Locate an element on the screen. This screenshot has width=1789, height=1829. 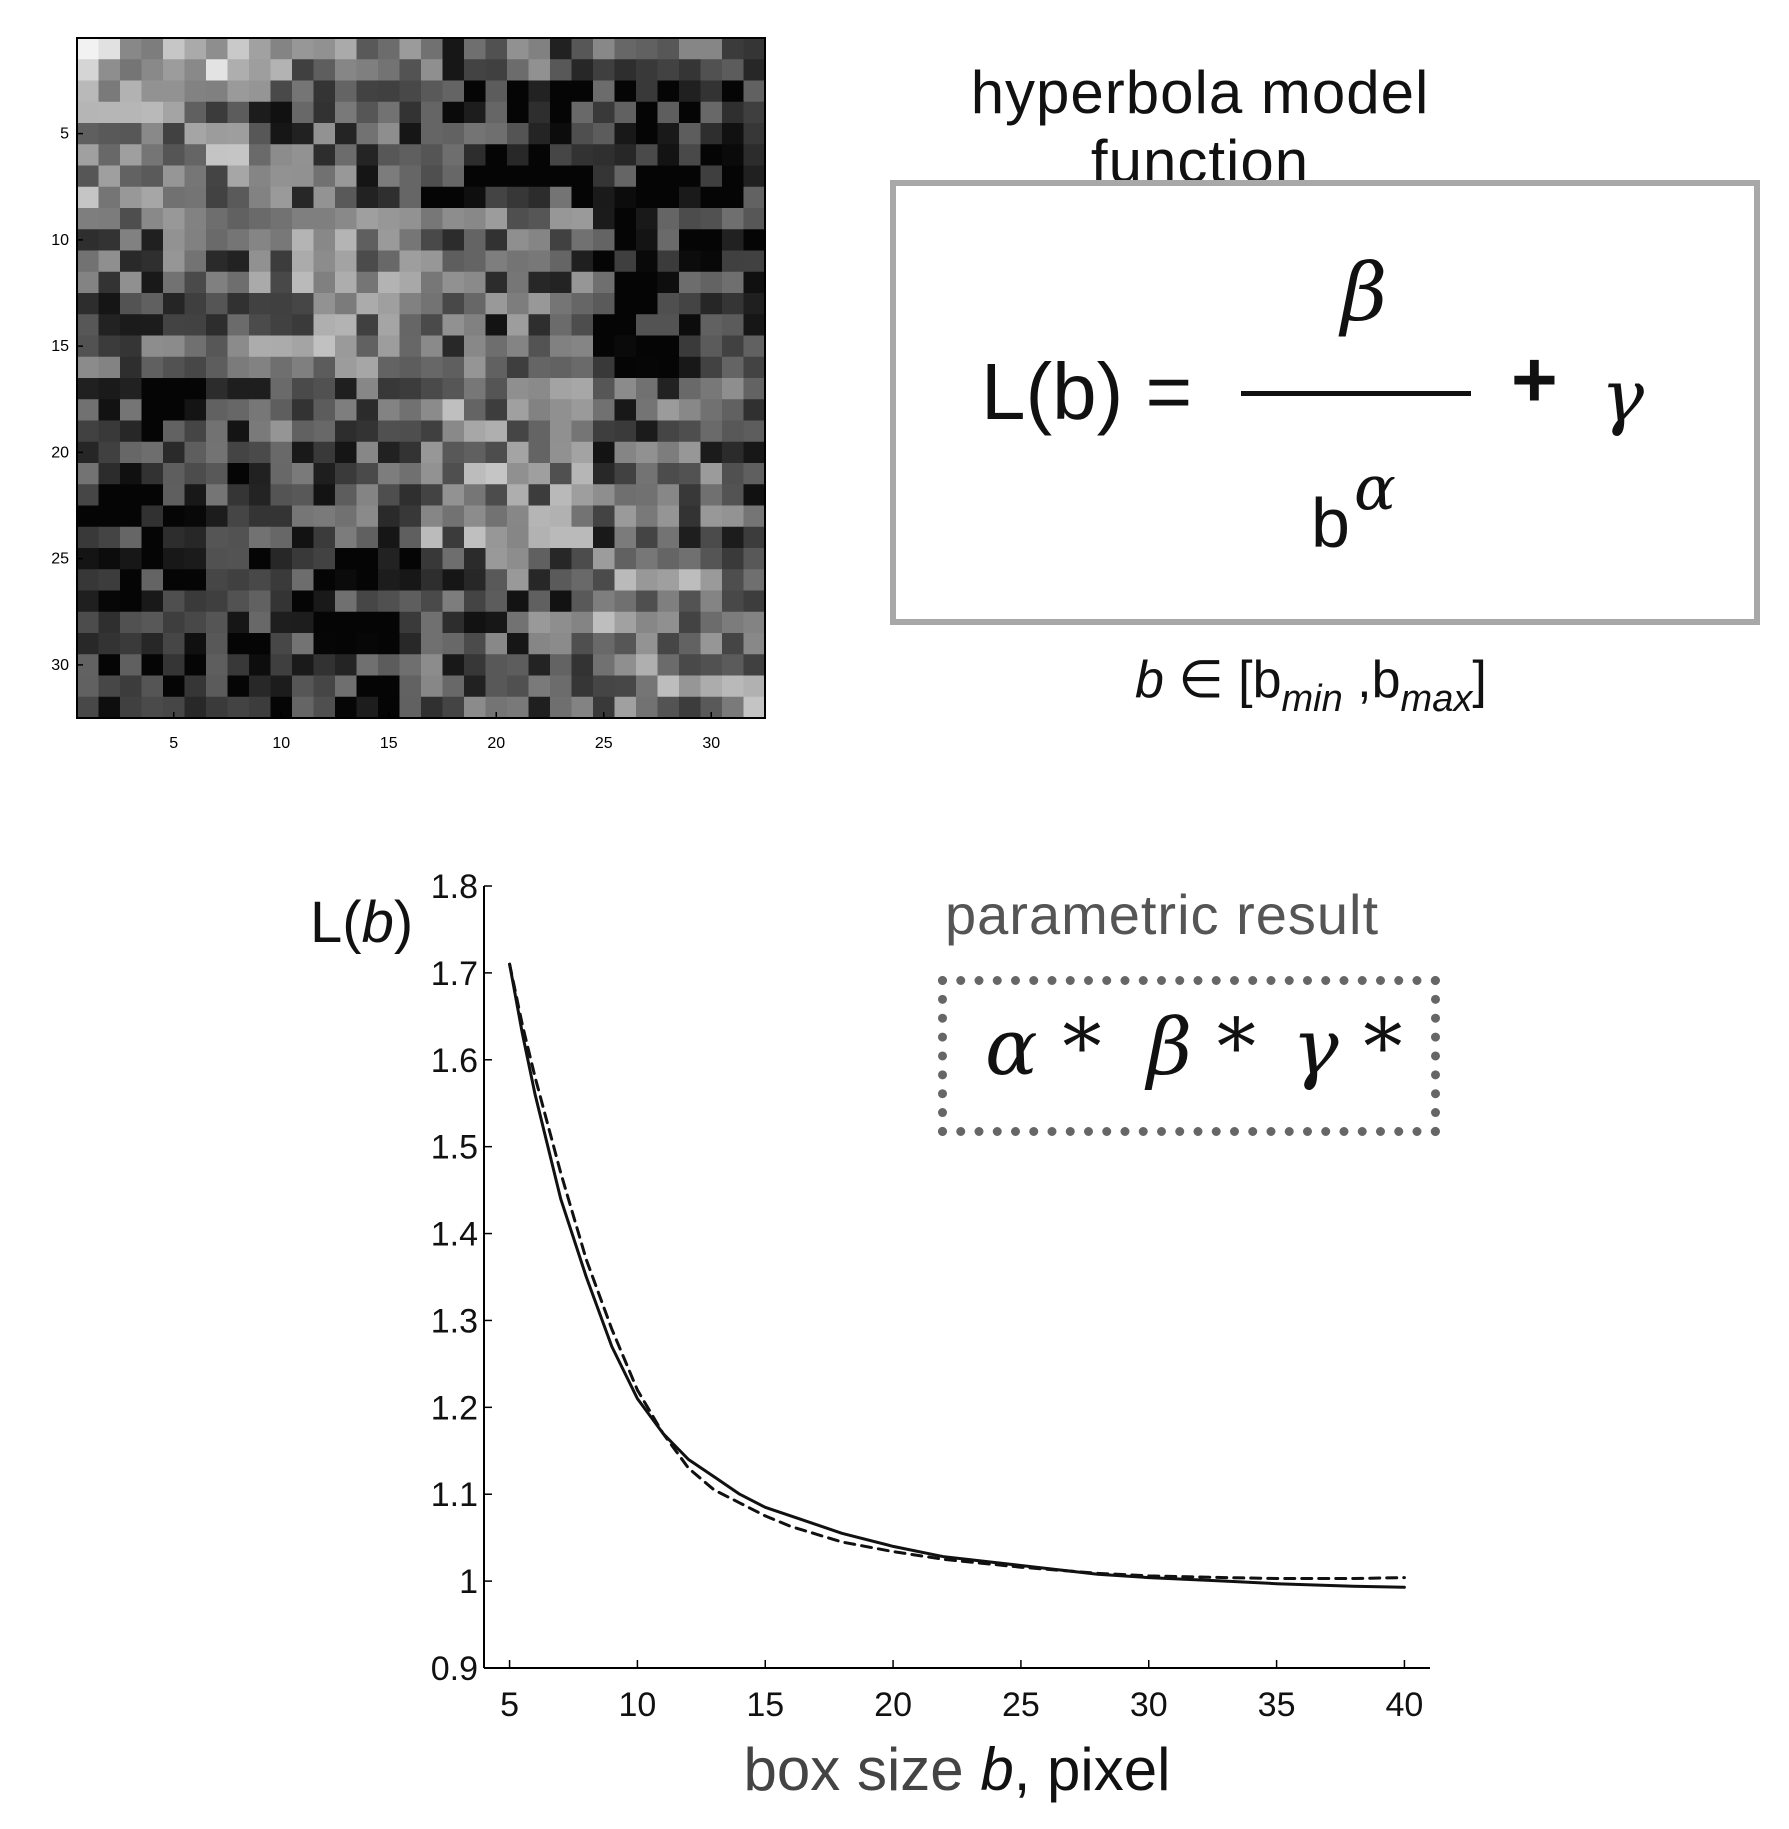
denominator-base: b is located at coordinates (1330, 523).